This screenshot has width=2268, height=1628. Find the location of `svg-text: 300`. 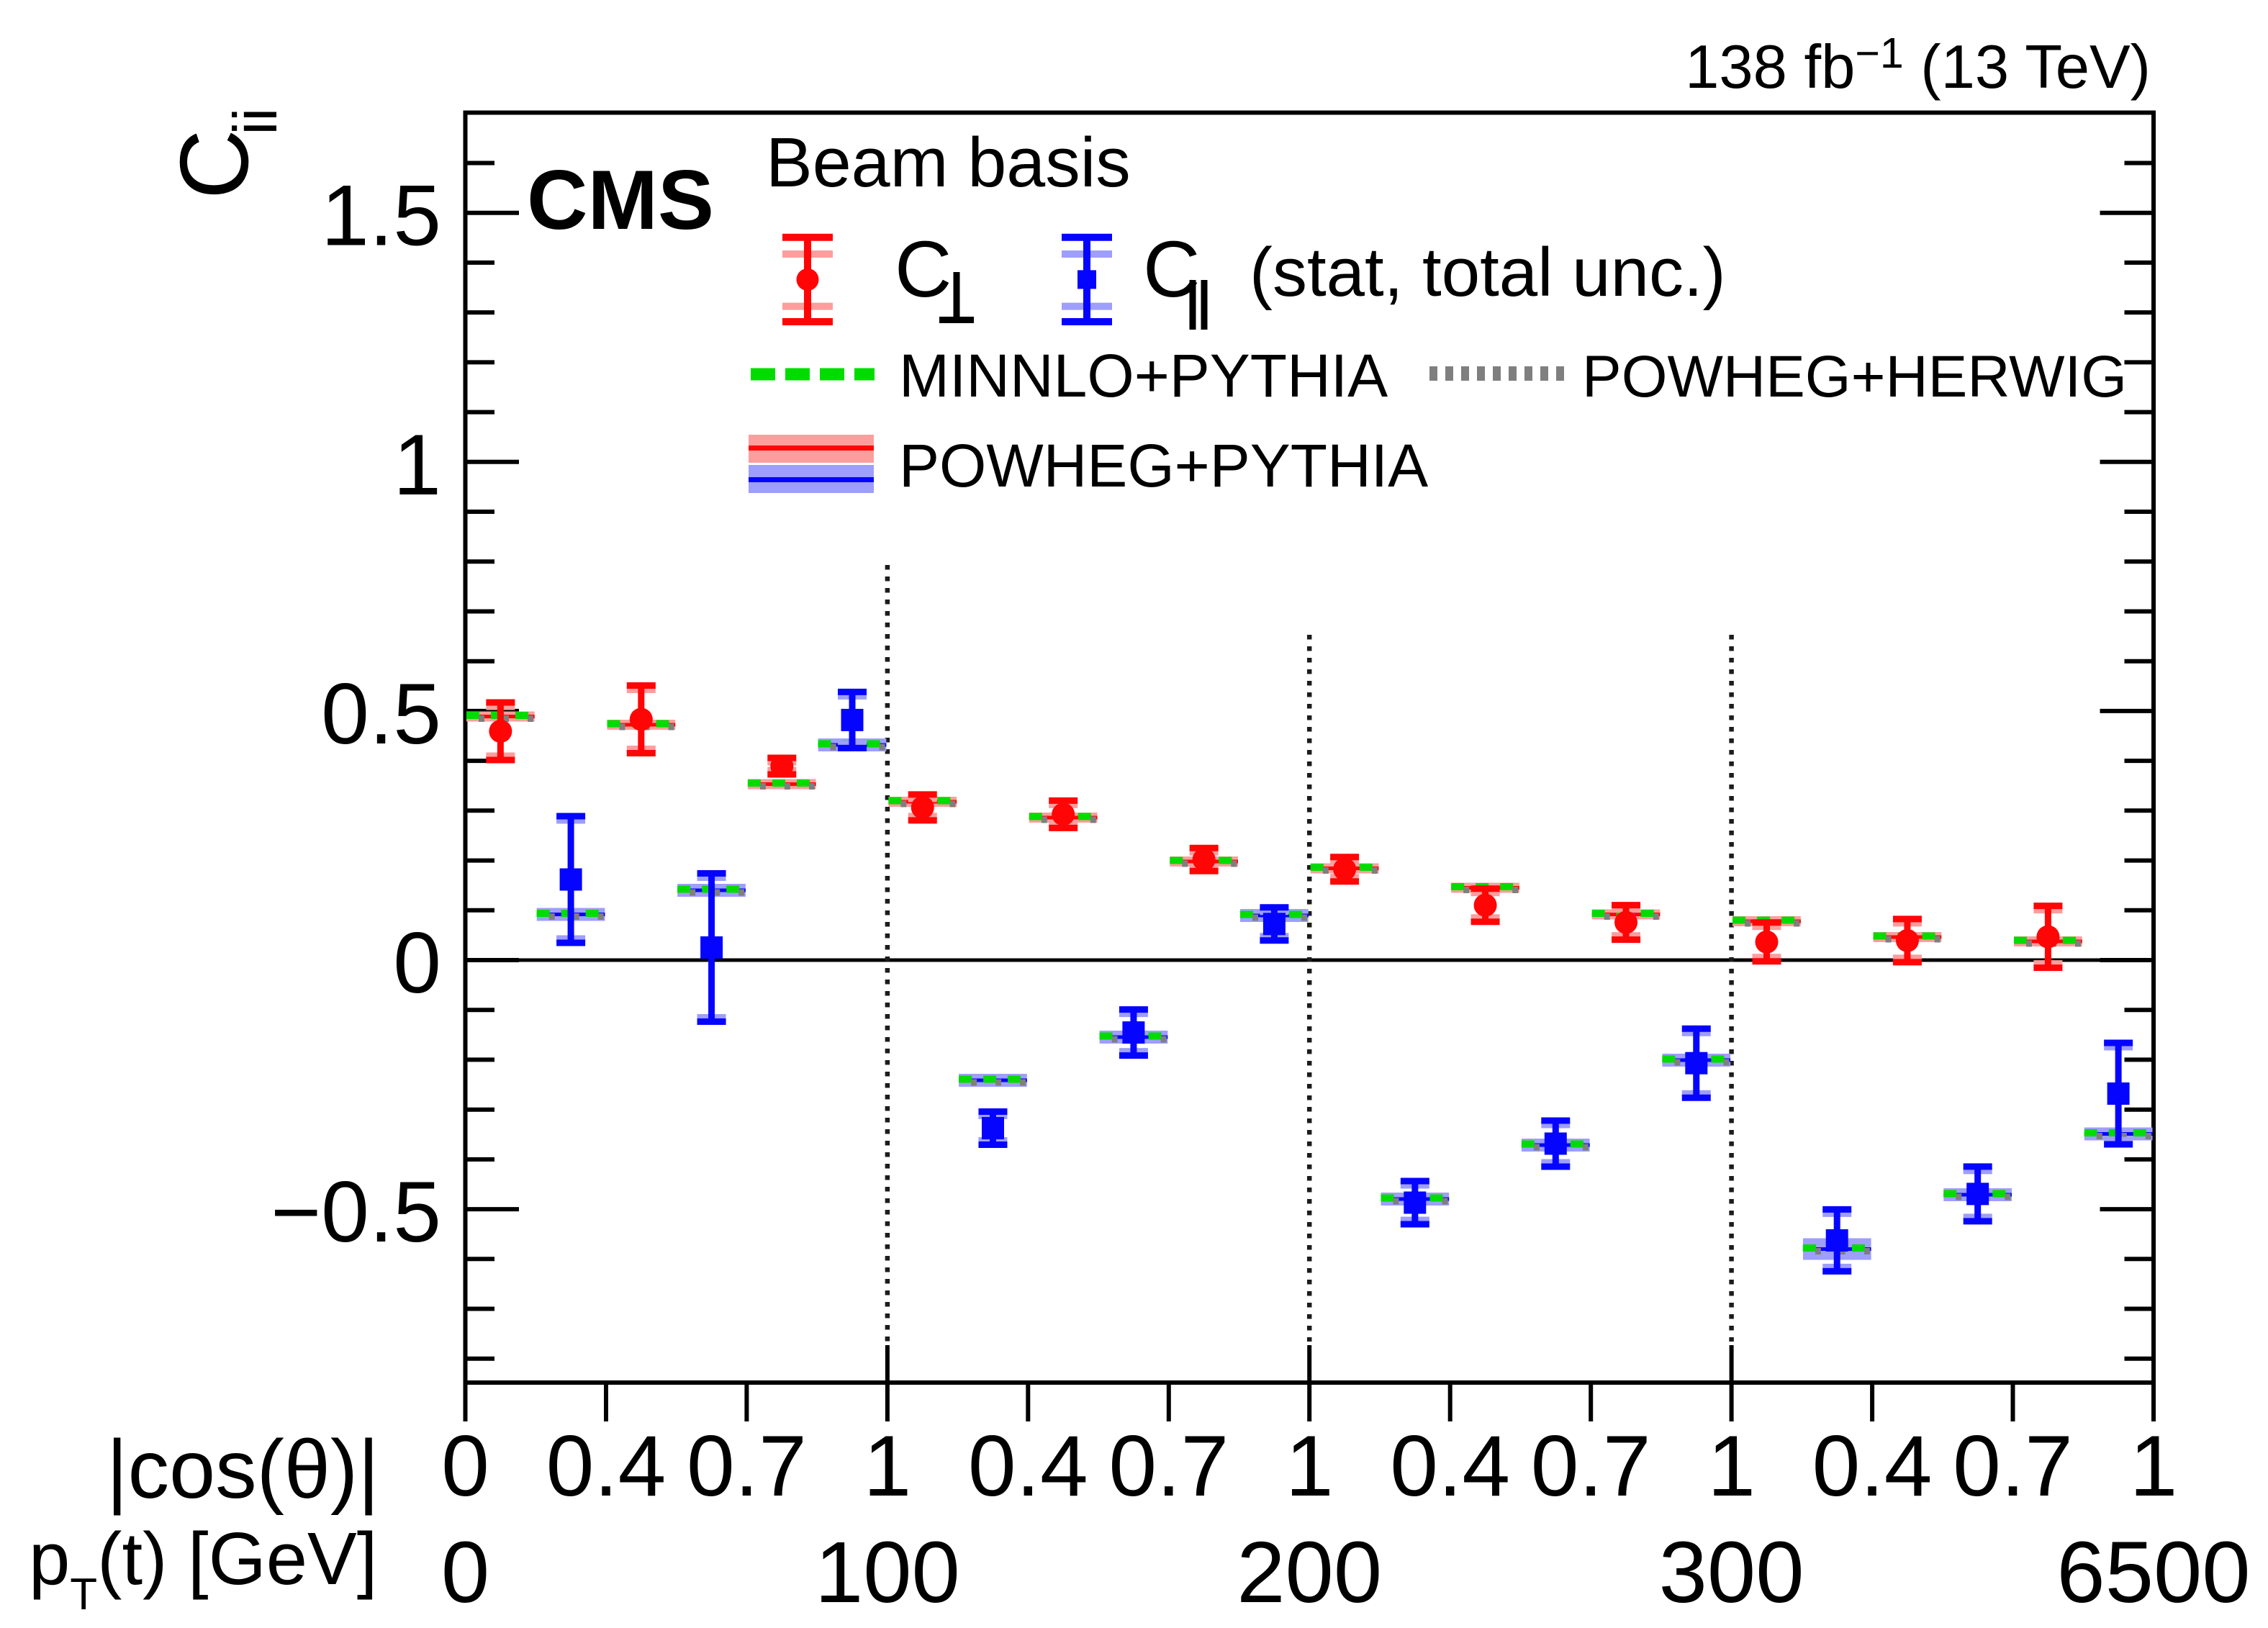

svg-text: 300 is located at coordinates (1732, 1572).